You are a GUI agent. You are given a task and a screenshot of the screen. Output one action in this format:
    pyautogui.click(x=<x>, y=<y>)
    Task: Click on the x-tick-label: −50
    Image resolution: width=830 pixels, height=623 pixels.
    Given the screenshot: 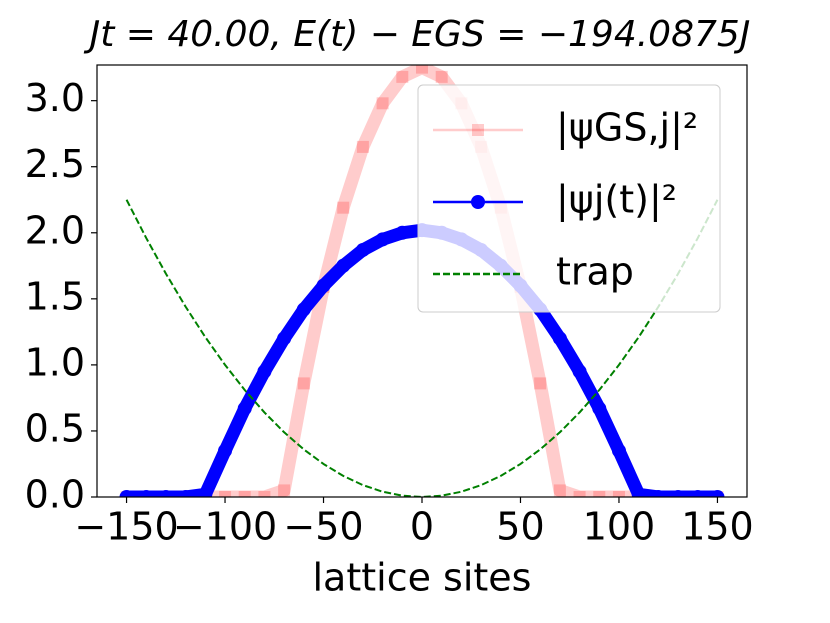 What is the action you would take?
    pyautogui.click(x=323, y=527)
    